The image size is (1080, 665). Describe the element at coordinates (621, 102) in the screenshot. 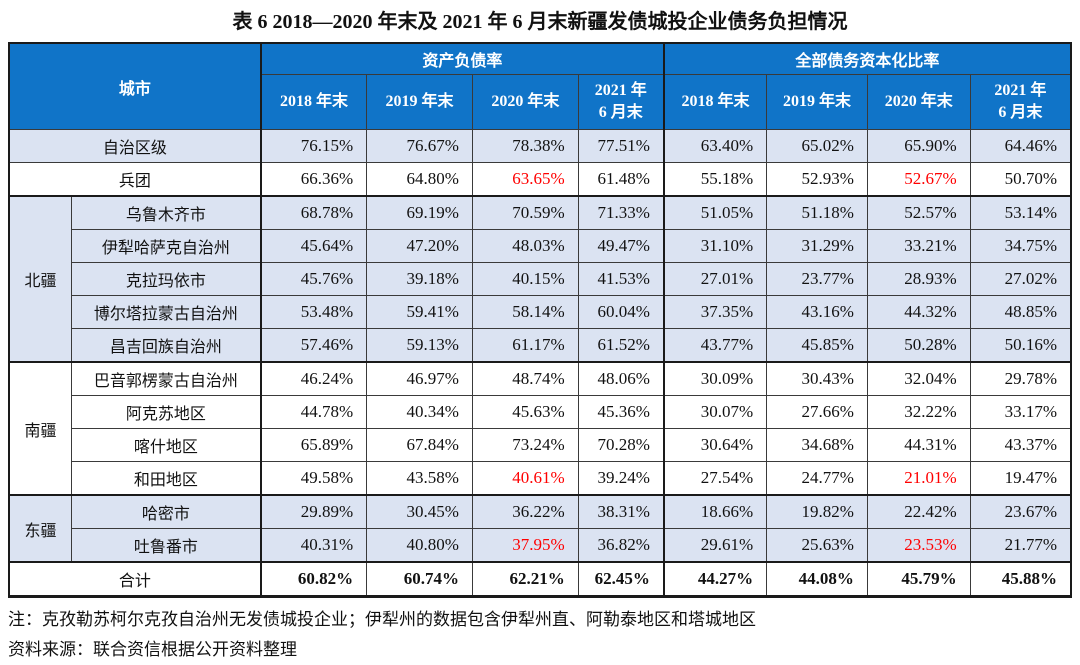

I see `header-period: 2021 年 6 月末` at that location.